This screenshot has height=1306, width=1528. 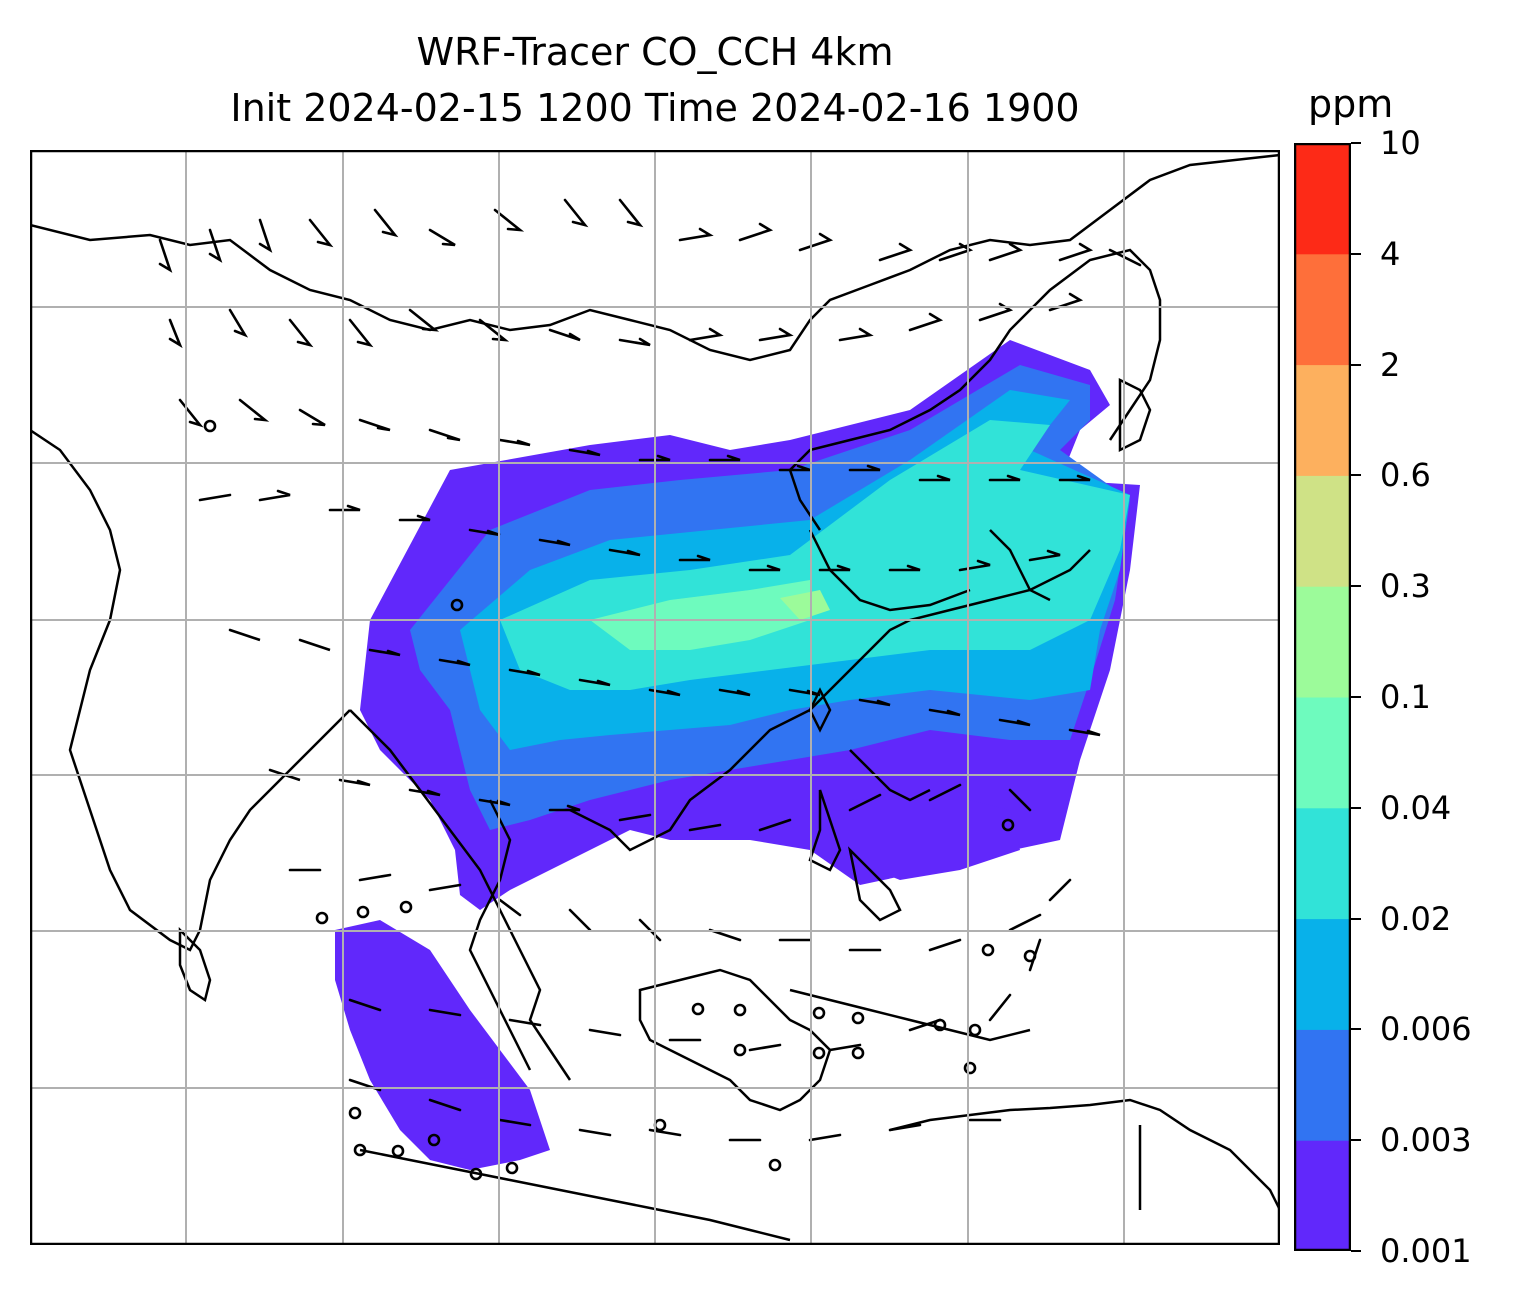 I want to click on colorbar-tick-label: 0.02, so click(x=1416, y=918).